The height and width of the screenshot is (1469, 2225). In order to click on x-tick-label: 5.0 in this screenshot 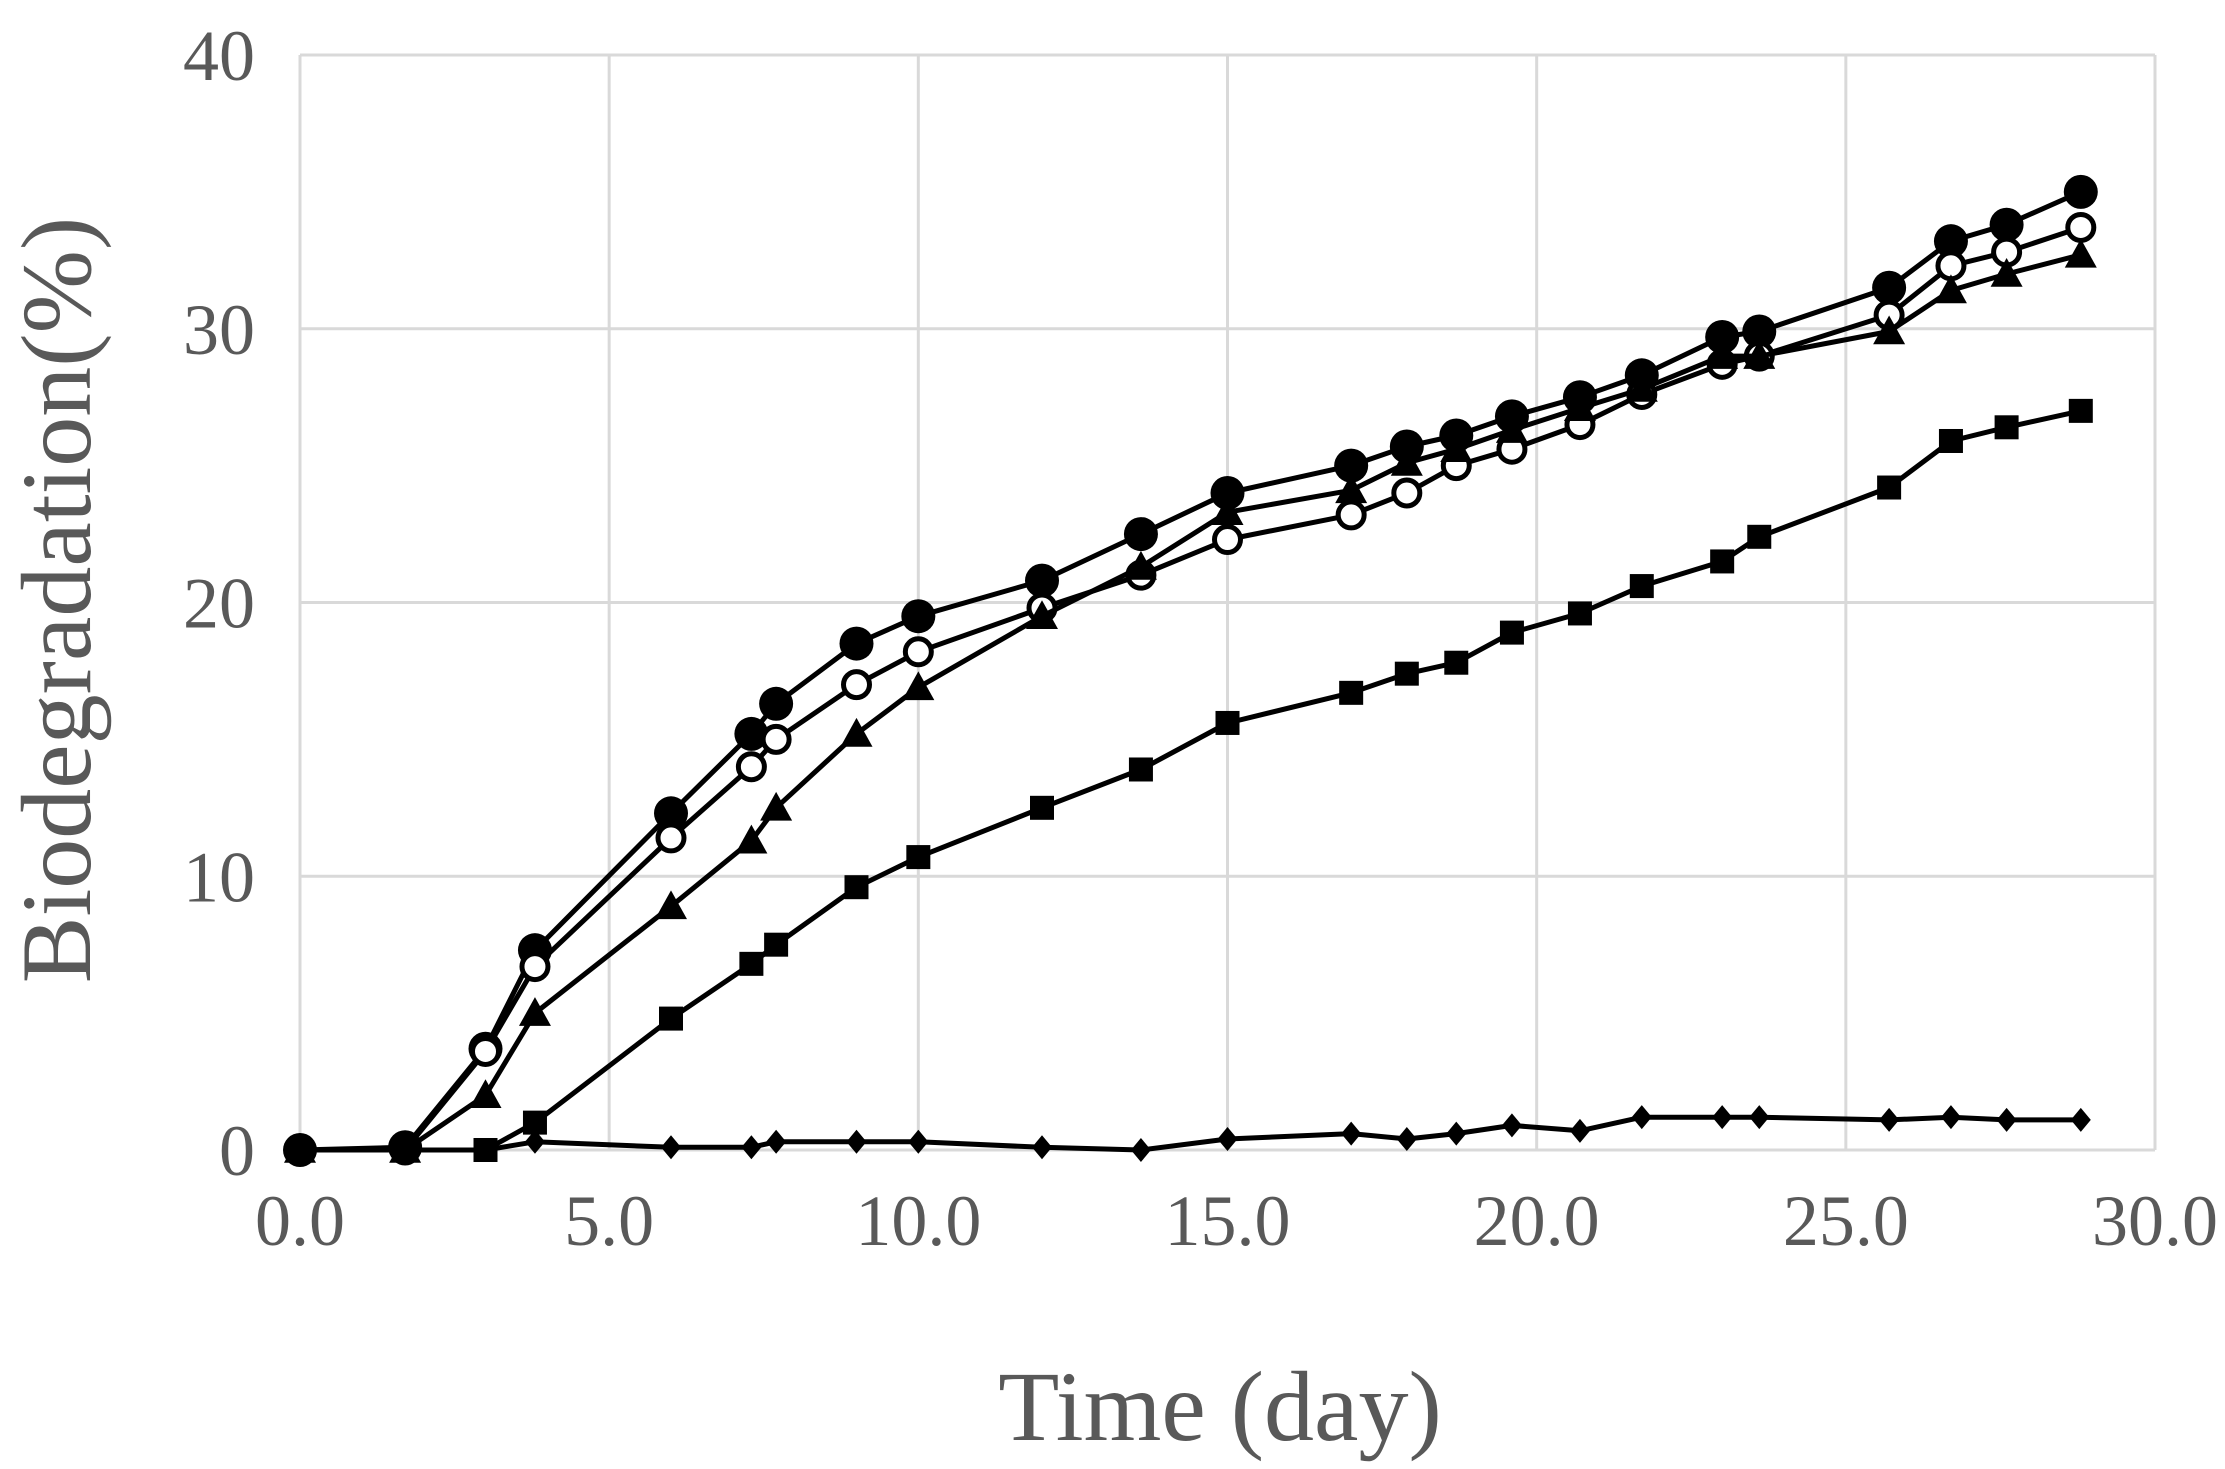, I will do `click(609, 1221)`.